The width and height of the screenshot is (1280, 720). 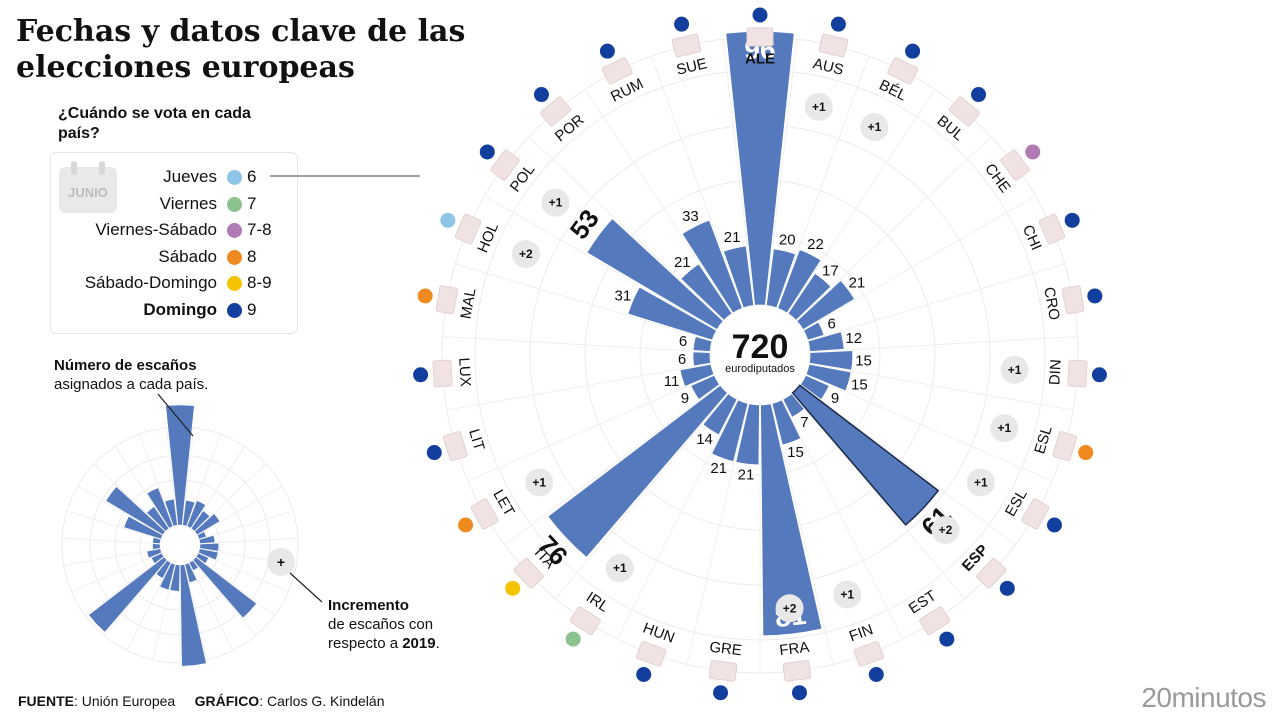 What do you see at coordinates (150, 282) in the screenshot?
I see `legend-item-label: Sábado-Domingo` at bounding box center [150, 282].